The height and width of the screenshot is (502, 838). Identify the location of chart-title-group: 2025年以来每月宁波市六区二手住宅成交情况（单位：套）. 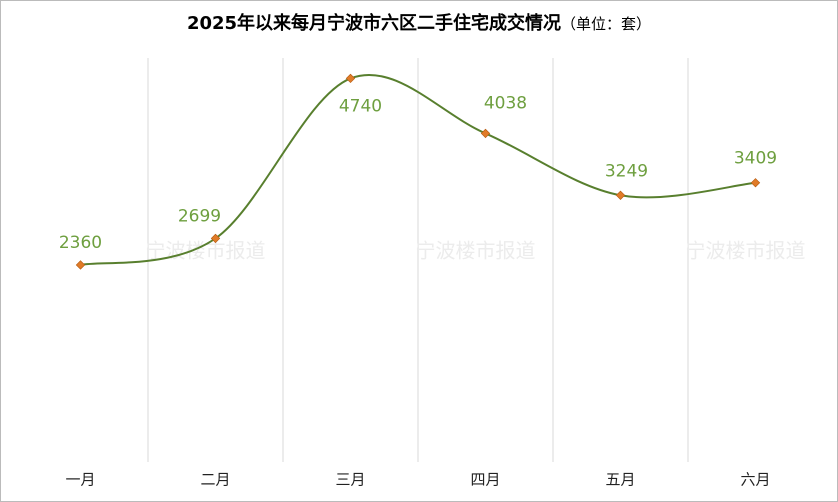
(419, 23).